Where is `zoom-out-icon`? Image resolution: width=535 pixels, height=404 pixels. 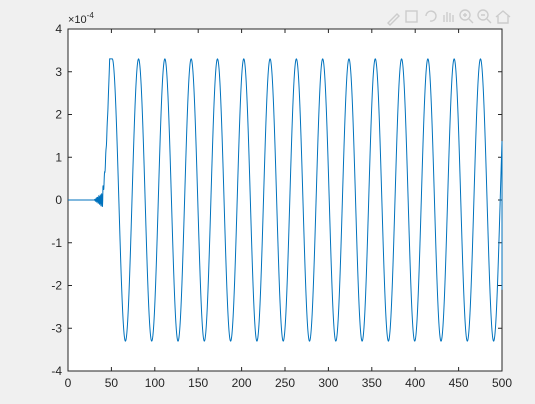 zoom-out-icon is located at coordinates (484, 16).